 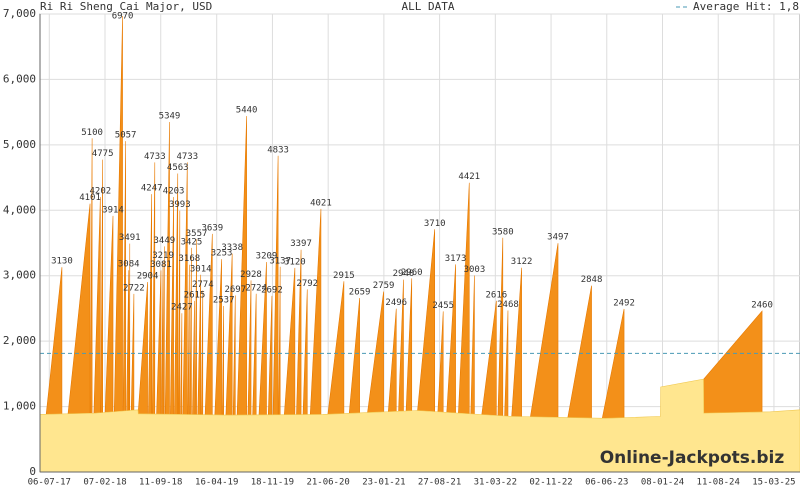 I want to click on chart-title: Ri Ri Sheng Cai Major, USD, so click(x=126, y=6).